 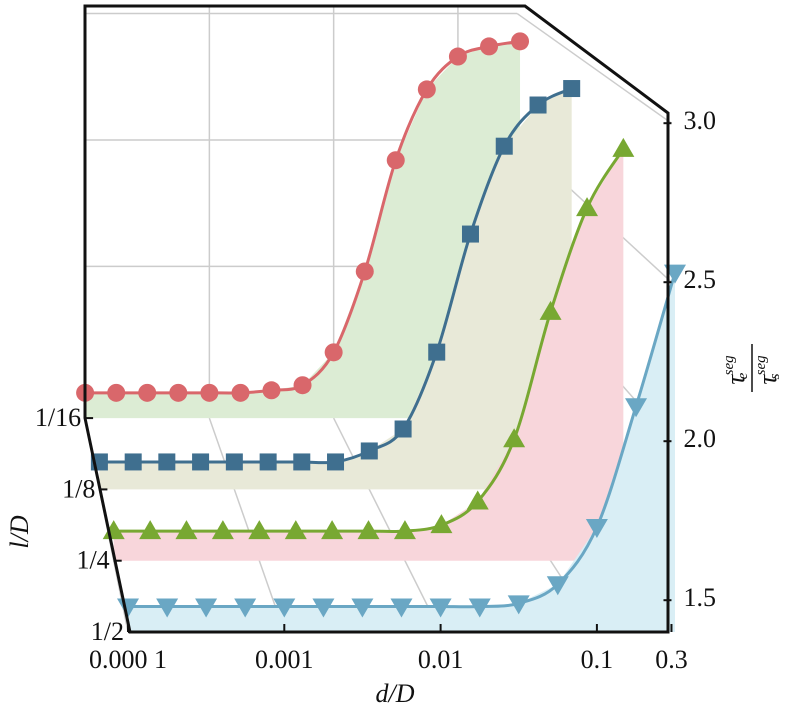 What do you see at coordinates (699, 438) in the screenshot?
I see `y-tick-label: 2.0` at bounding box center [699, 438].